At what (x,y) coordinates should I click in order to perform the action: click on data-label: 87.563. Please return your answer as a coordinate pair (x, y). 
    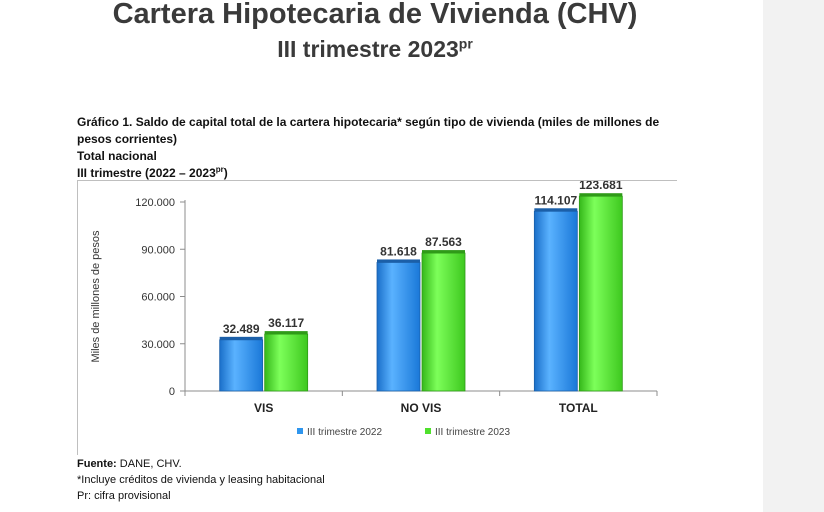
    Looking at the image, I should click on (443, 242).